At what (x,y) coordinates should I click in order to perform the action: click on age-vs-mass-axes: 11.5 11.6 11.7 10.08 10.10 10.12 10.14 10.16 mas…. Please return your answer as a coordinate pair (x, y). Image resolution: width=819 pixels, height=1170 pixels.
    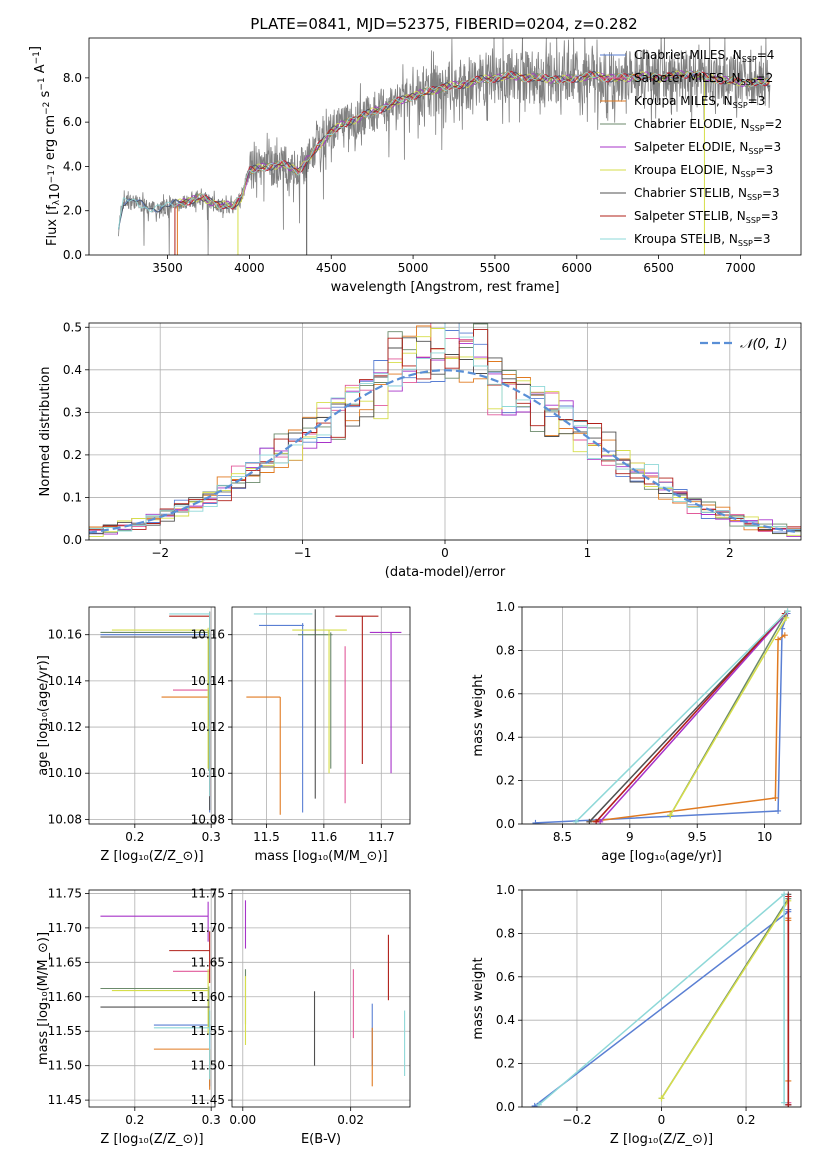
    Looking at the image, I should click on (301, 735).